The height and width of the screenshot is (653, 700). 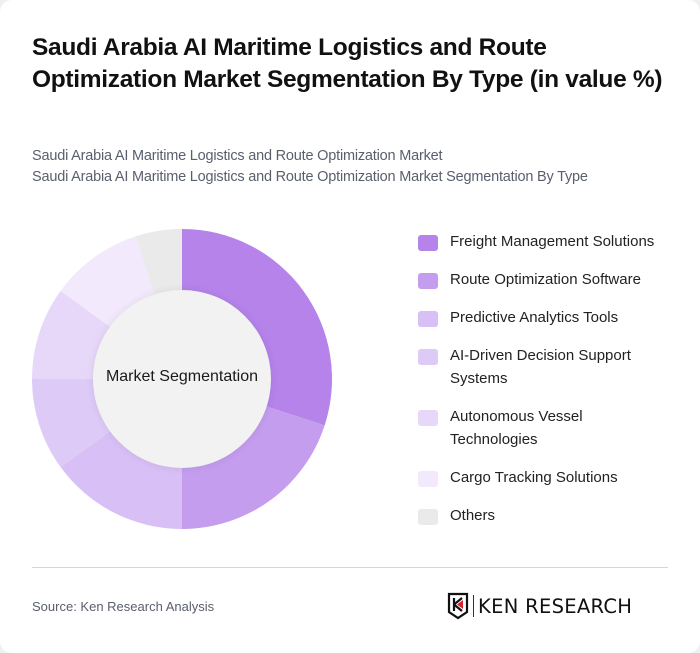 I want to click on ken-research-shield-icon, so click(x=458, y=606).